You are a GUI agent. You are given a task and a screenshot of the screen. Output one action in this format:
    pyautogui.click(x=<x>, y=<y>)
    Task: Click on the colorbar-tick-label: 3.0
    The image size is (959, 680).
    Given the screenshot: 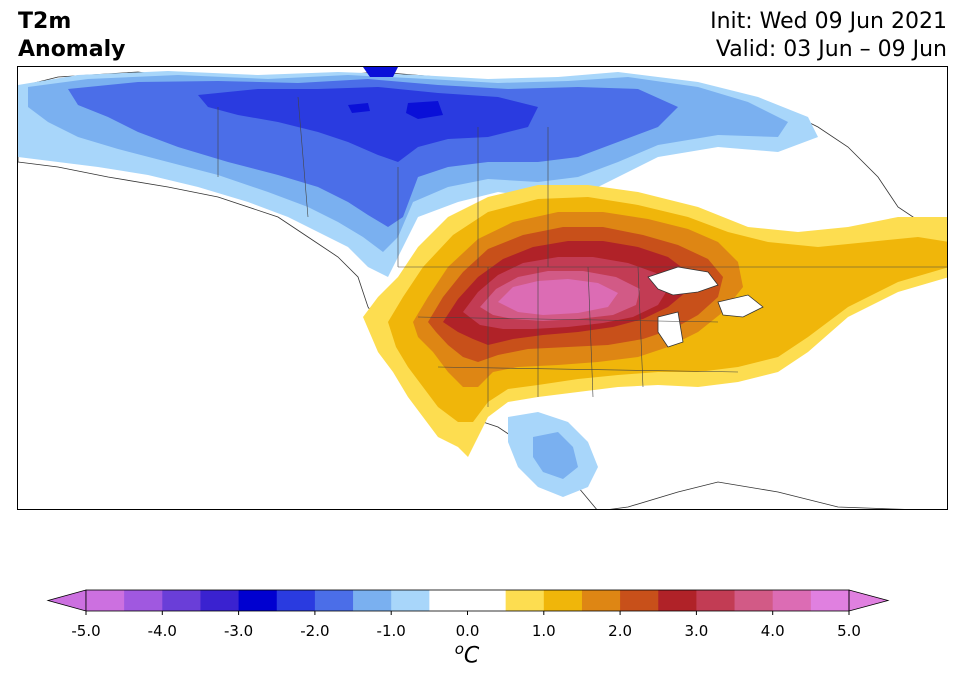 What is the action you would take?
    pyautogui.click(x=696, y=631)
    